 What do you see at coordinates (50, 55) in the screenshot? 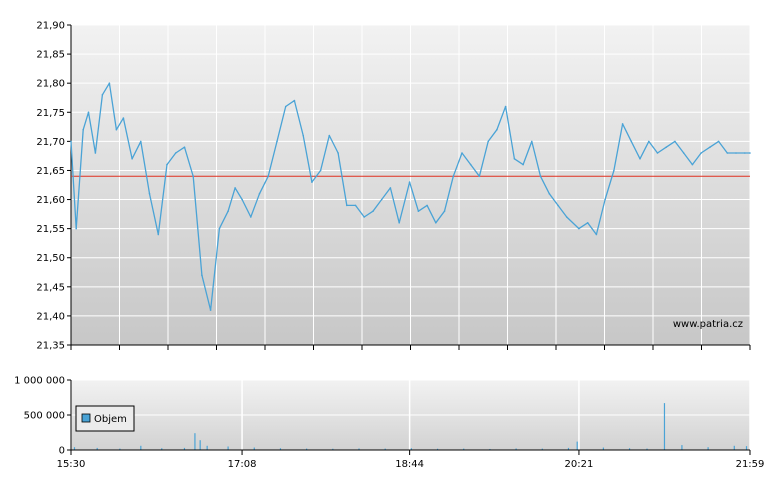
I see `price-y-tick-label: 21,85` at bounding box center [50, 55].